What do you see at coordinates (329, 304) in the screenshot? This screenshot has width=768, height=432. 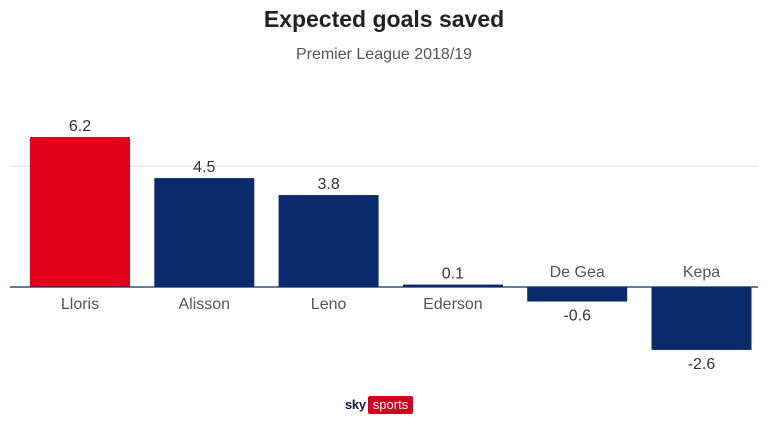 I see `category-label-leno: Leno` at bounding box center [329, 304].